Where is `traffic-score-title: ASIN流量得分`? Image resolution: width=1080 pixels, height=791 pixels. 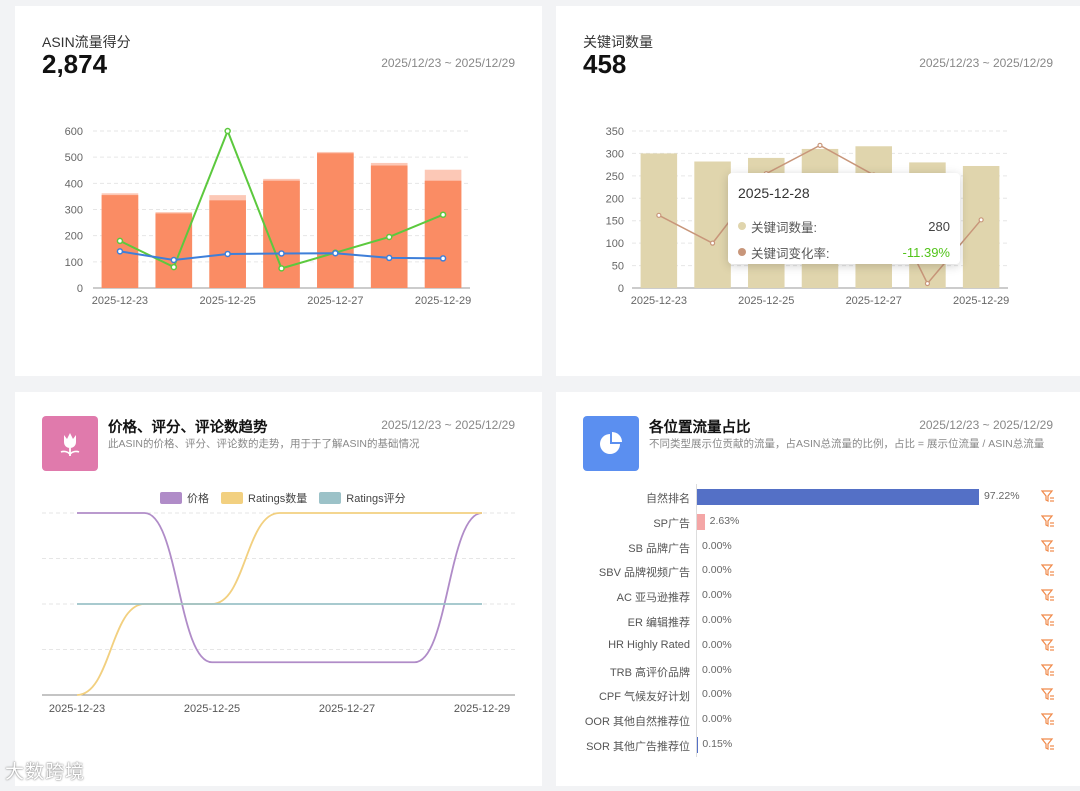 traffic-score-title: ASIN流量得分 is located at coordinates (86, 42).